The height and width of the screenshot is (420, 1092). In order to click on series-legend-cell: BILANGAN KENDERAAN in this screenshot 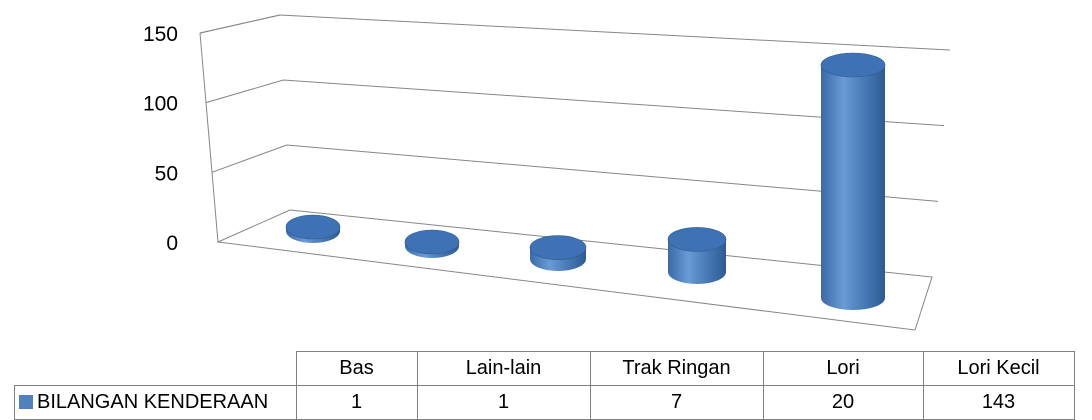, I will do `click(155, 402)`.